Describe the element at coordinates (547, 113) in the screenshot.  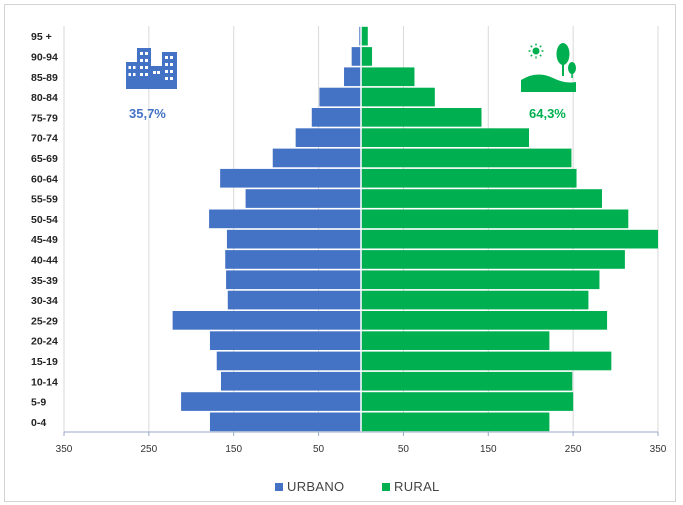
I see `rural-percentage: 64,3%` at that location.